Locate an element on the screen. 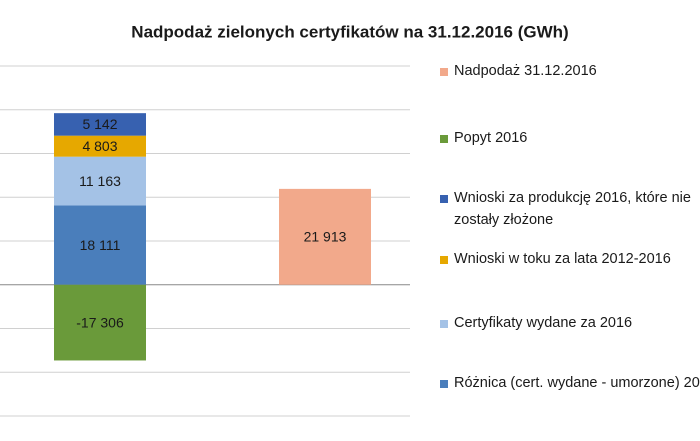 Image resolution: width=700 pixels, height=441 pixels. legend-entry: Różnica (cert. wydane - umorzone) 2015 is located at coordinates (570, 383).